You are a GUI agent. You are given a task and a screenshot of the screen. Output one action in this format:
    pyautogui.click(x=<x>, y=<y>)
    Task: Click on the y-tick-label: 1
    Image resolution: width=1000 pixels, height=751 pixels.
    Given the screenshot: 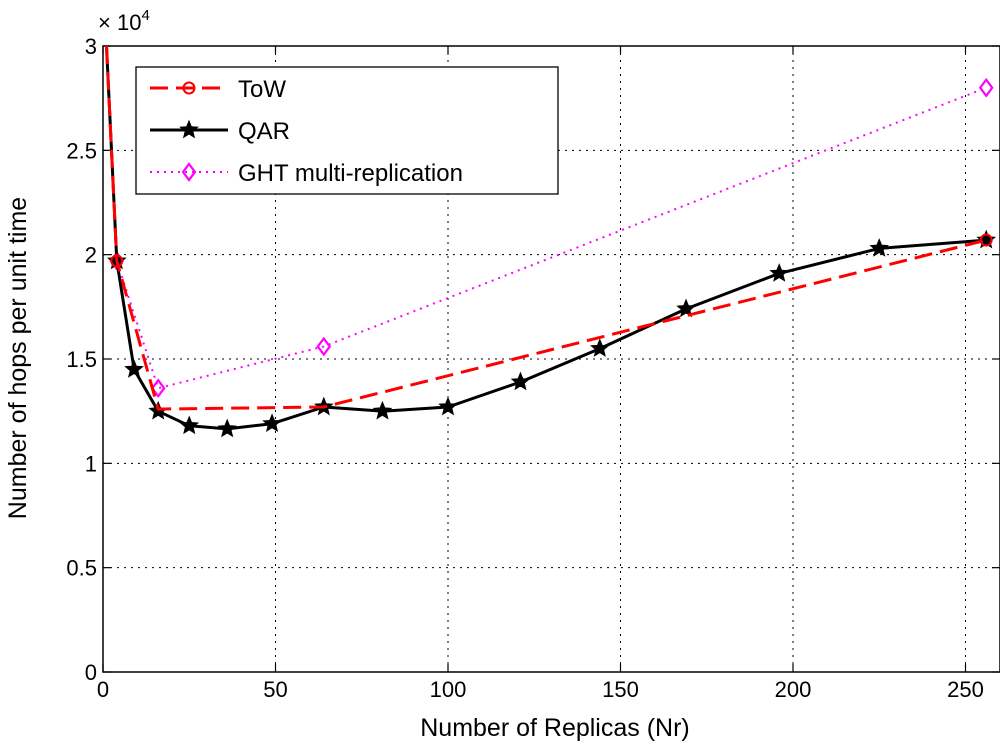 What is the action you would take?
    pyautogui.click(x=91, y=463)
    